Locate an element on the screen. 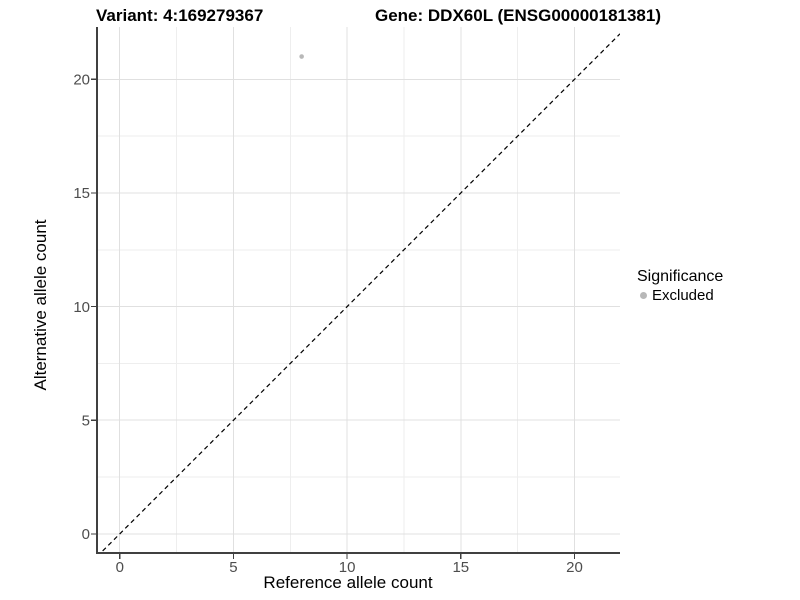 The height and width of the screenshot is (600, 800). y-tick-label: 0 is located at coordinates (86, 534).